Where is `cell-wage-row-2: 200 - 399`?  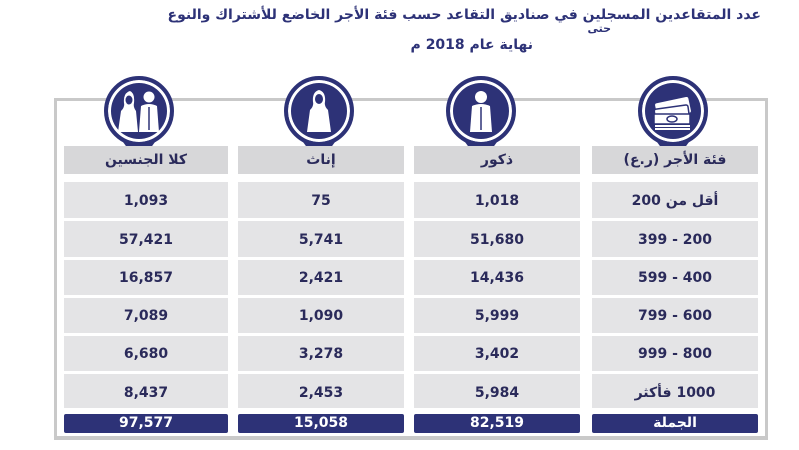
cell-wage-row-2: 200 - 399 is located at coordinates (675, 240).